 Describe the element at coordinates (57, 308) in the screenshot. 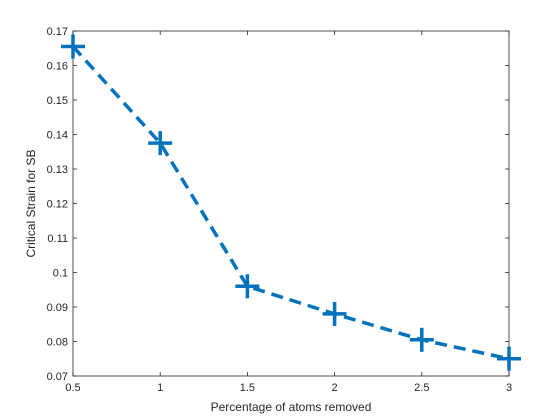

I see `y-tick-label: 0.09` at that location.